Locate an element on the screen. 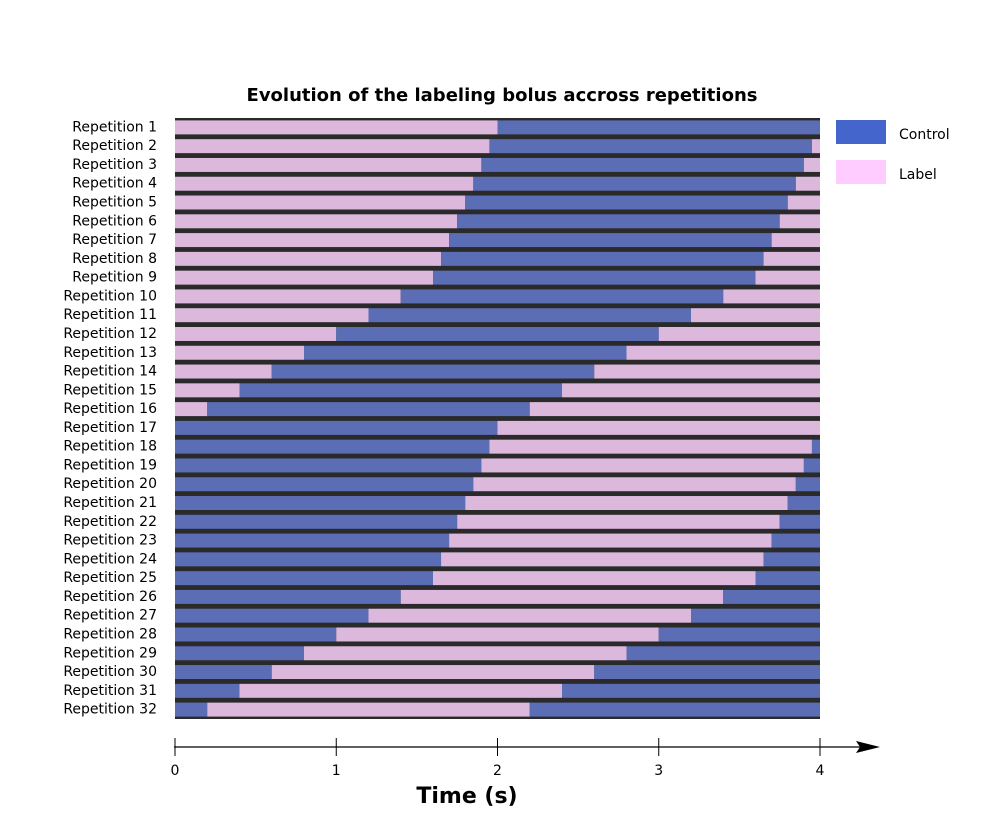 Image resolution: width=989 pixels, height=830 pixels. x-tick-label: 2 is located at coordinates (497, 771).